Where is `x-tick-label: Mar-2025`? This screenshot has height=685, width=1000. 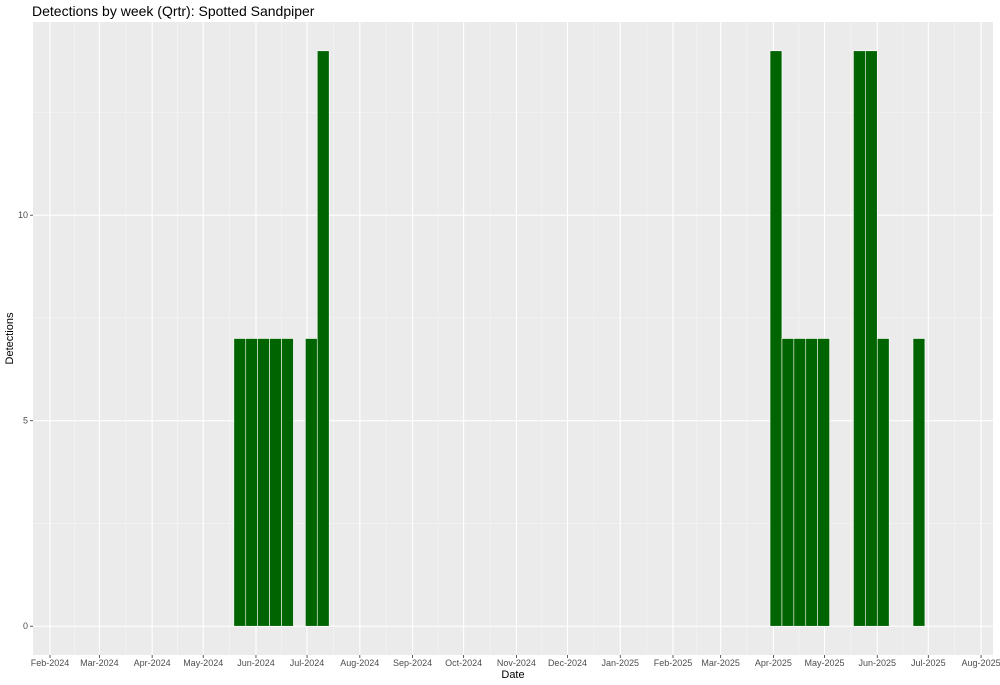
x-tick-label: Mar-2025 is located at coordinates (720, 663).